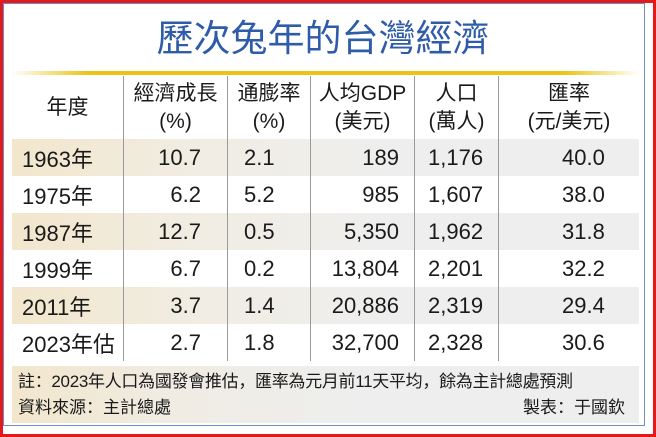  I want to click on cell-exchange-rate: 40.0, so click(583, 157).